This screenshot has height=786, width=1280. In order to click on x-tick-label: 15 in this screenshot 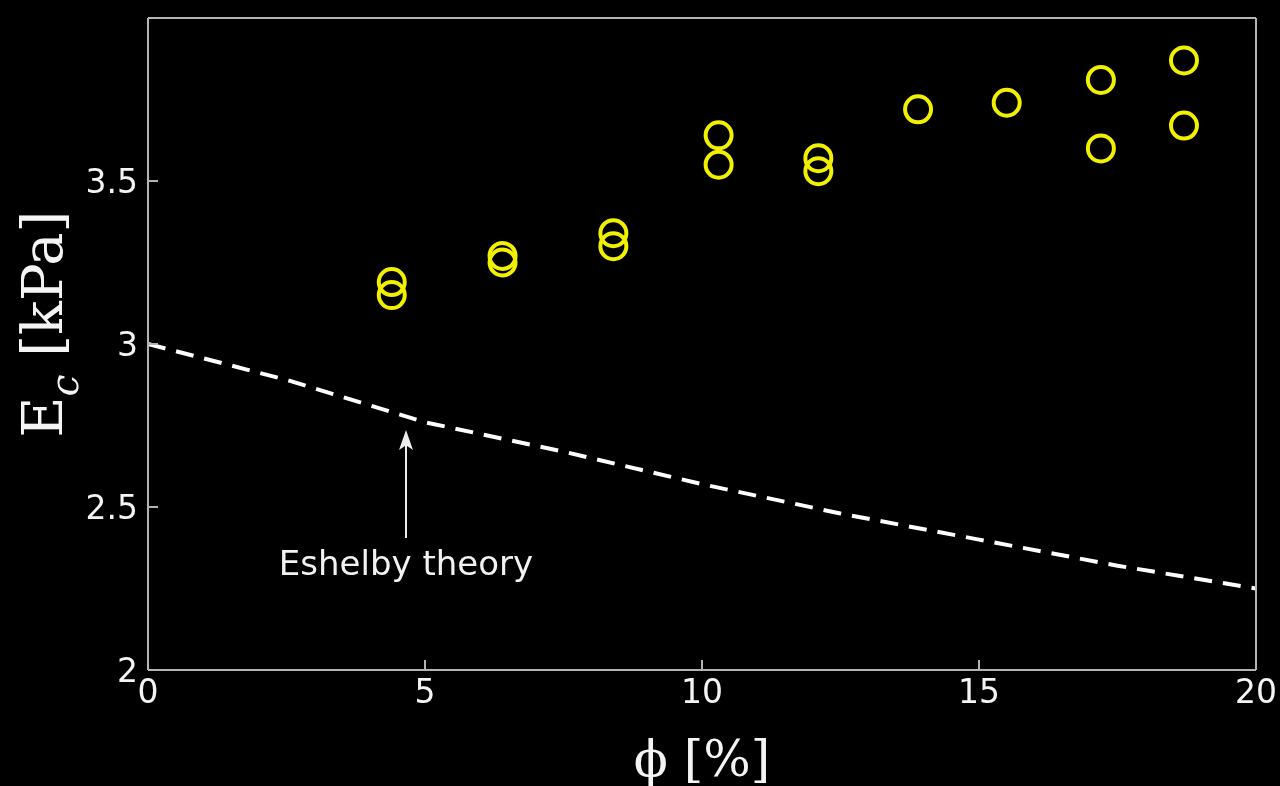, I will do `click(979, 692)`.